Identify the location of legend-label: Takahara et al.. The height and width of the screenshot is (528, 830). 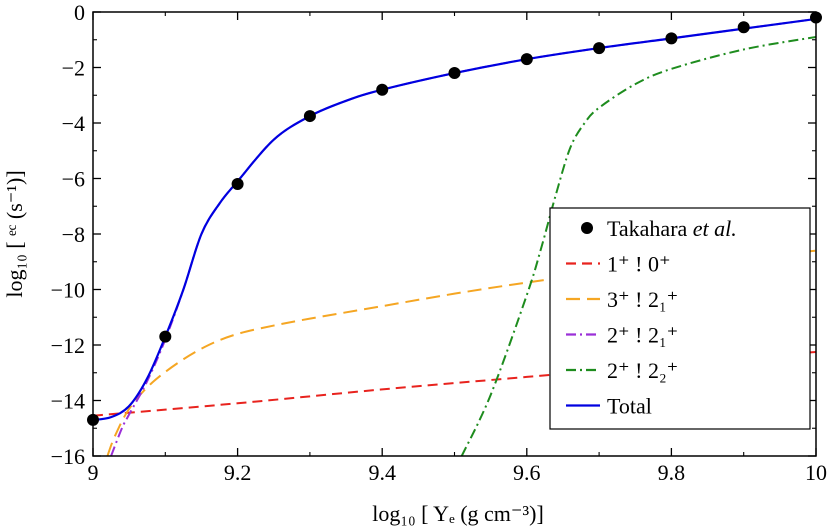
(672, 228).